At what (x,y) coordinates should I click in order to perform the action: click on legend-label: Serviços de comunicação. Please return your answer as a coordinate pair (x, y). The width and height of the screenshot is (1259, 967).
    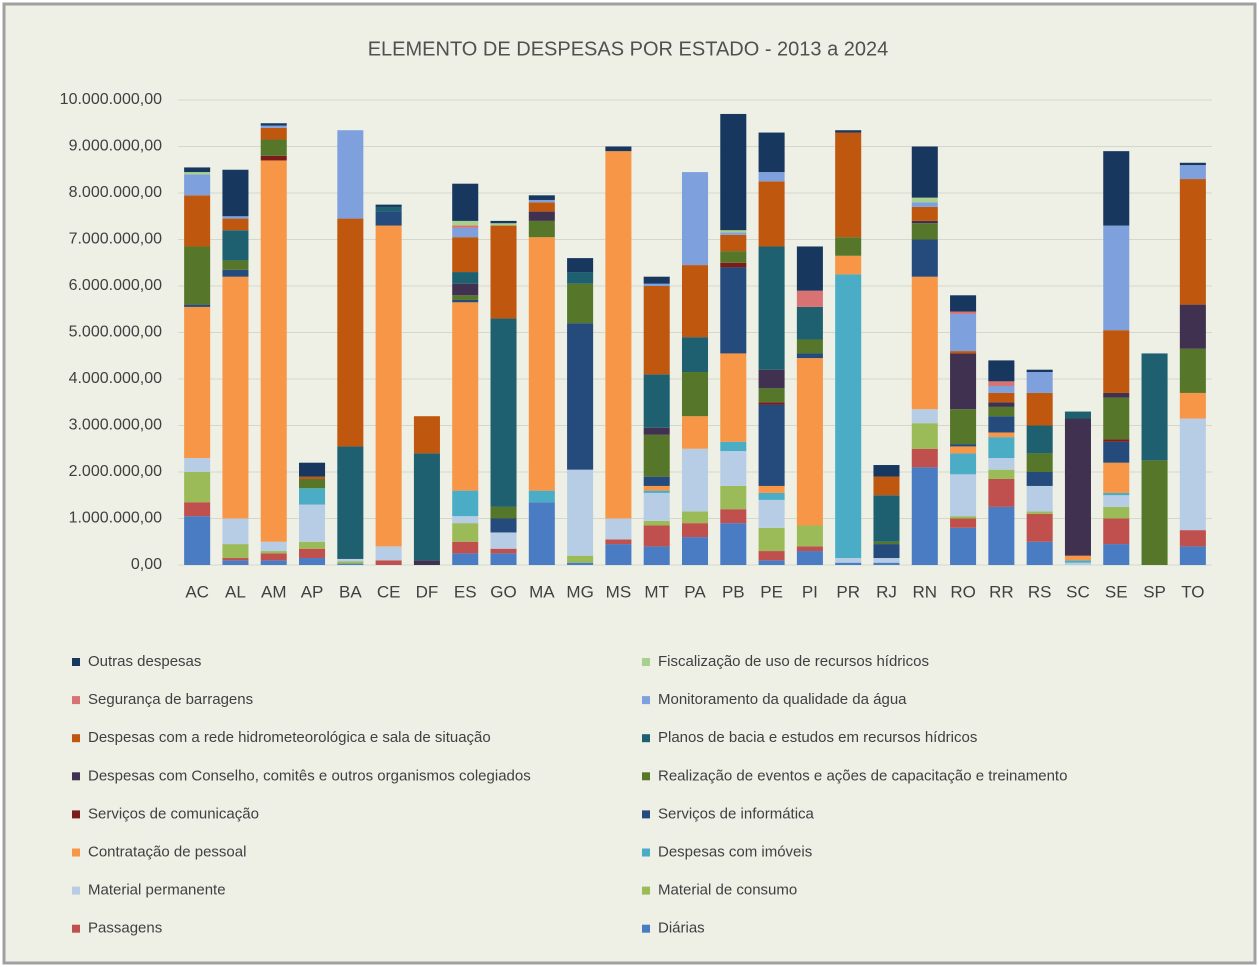
    Looking at the image, I should click on (173, 813).